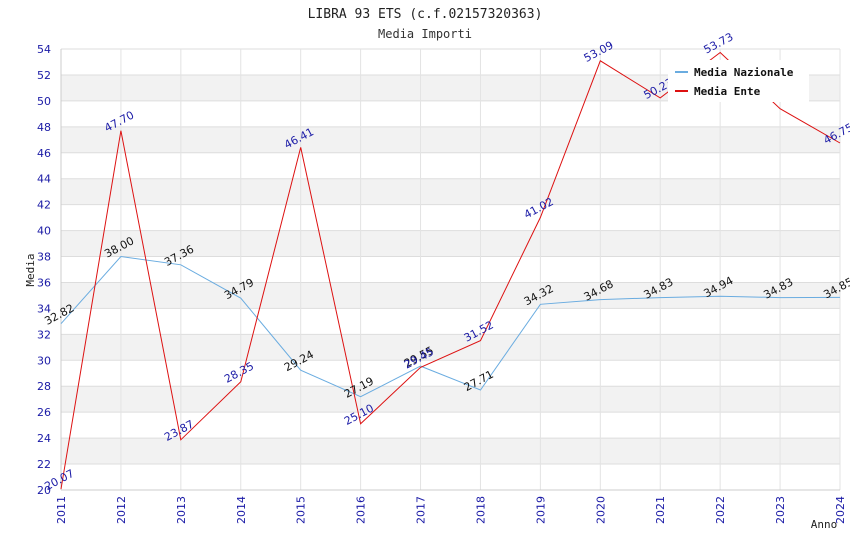 This screenshot has width=850, height=550. Describe the element at coordinates (44, 231) in the screenshot. I see `y-tick-label: 40` at that location.